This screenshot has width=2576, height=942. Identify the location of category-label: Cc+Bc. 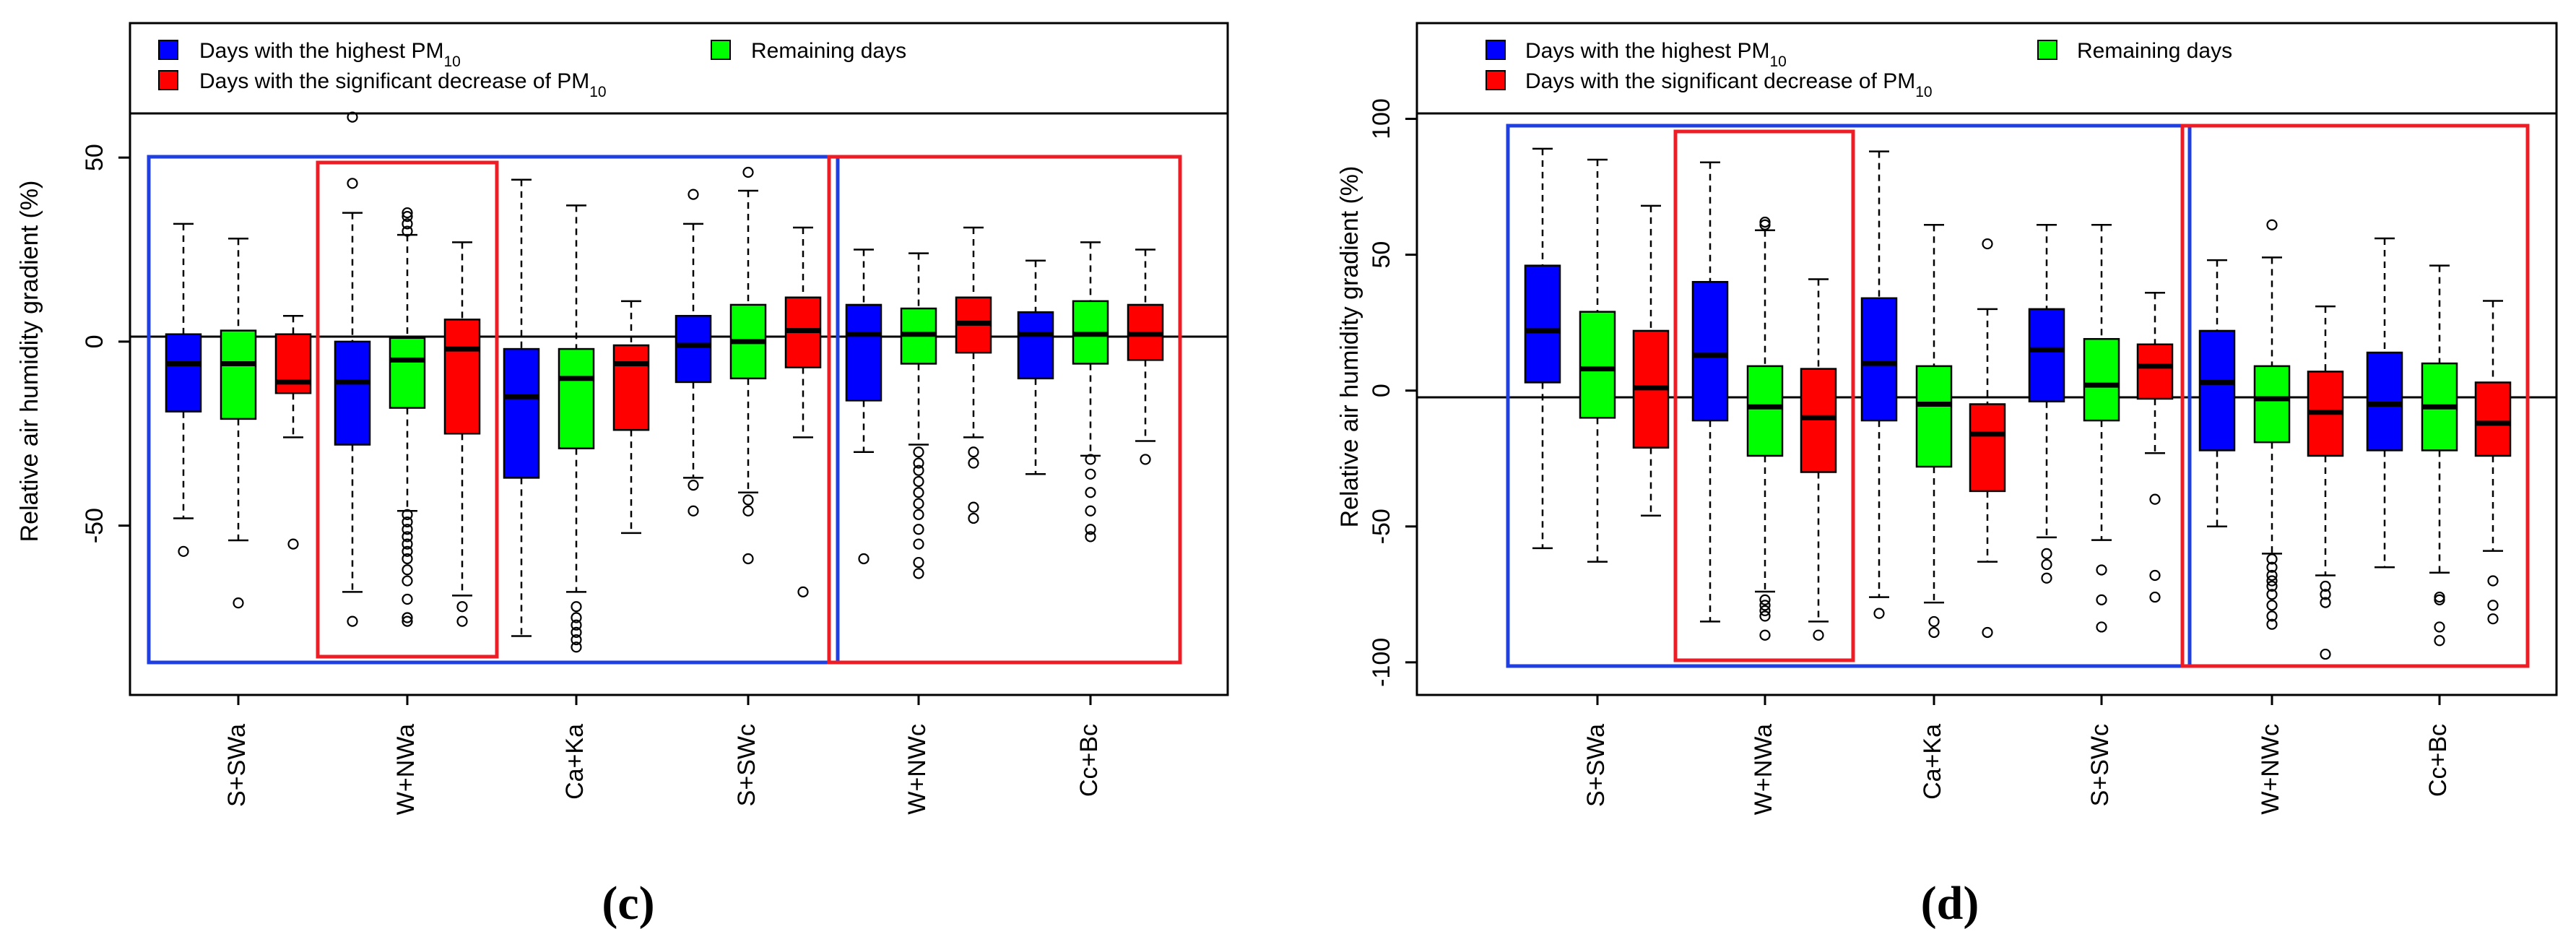
(1089, 760).